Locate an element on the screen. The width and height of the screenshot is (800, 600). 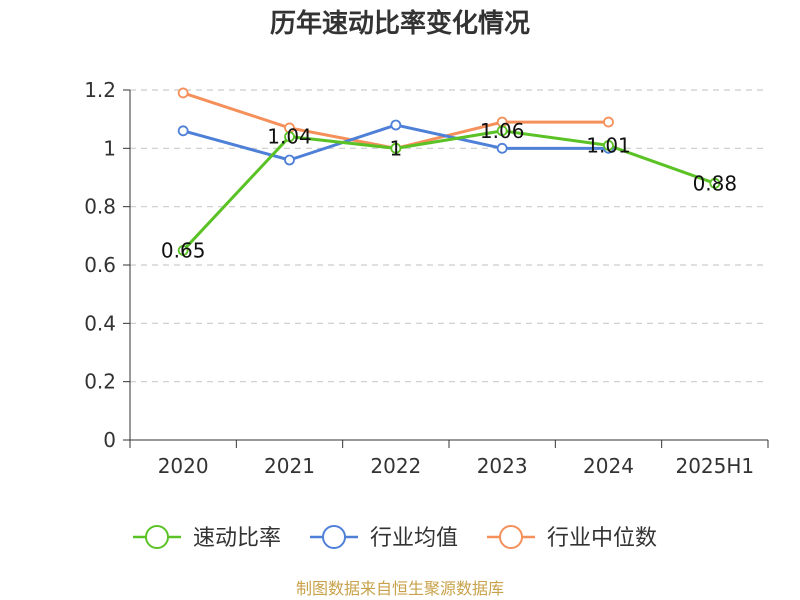
legend-label: 行业均值 is located at coordinates (414, 538).